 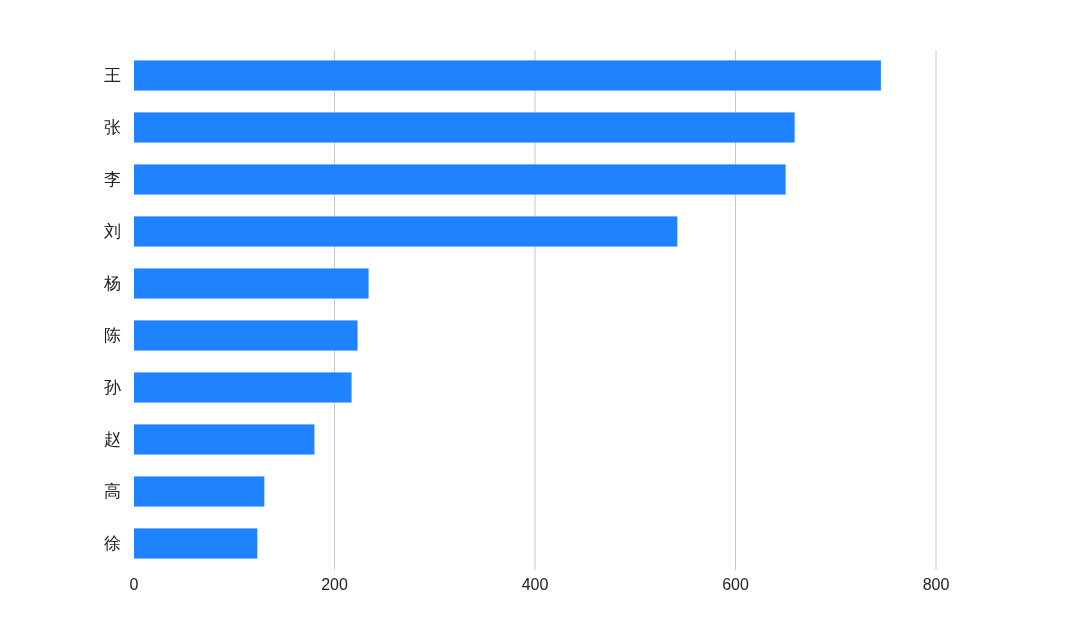 What do you see at coordinates (936, 584) in the screenshot?
I see `x-tick-label: 800` at bounding box center [936, 584].